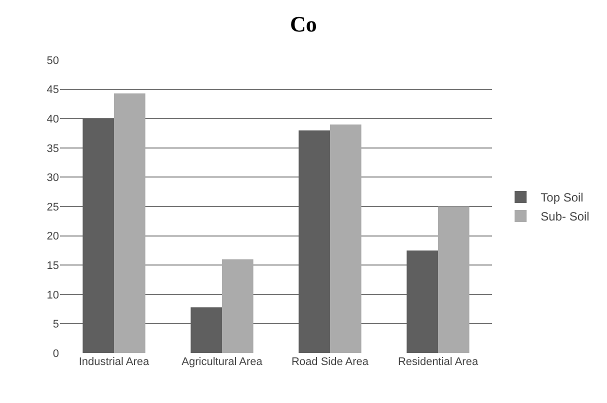 The image size is (607, 403). Describe the element at coordinates (562, 197) in the screenshot. I see `legend-label: Top Soil` at that location.